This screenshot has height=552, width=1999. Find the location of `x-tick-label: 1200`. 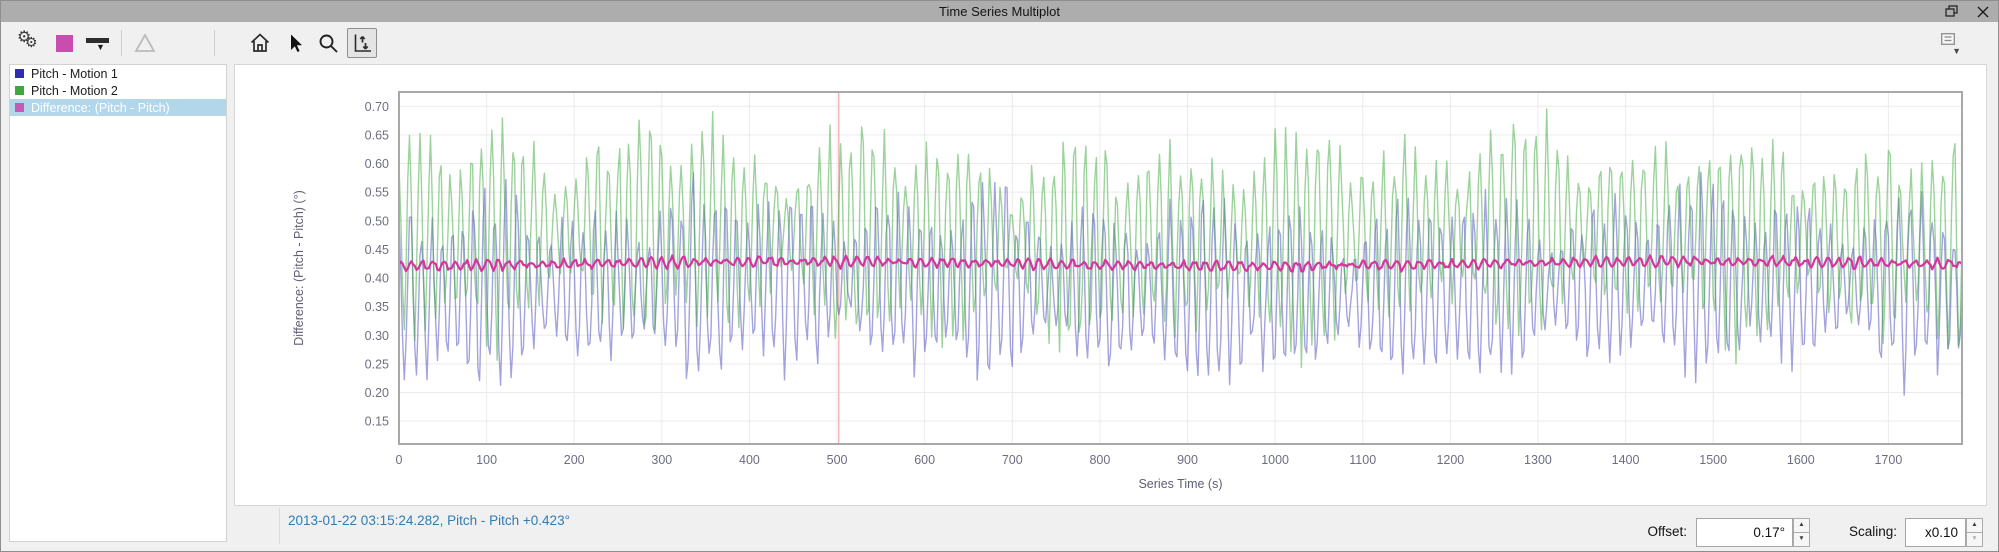

x-tick-label: 1200 is located at coordinates (1450, 460).